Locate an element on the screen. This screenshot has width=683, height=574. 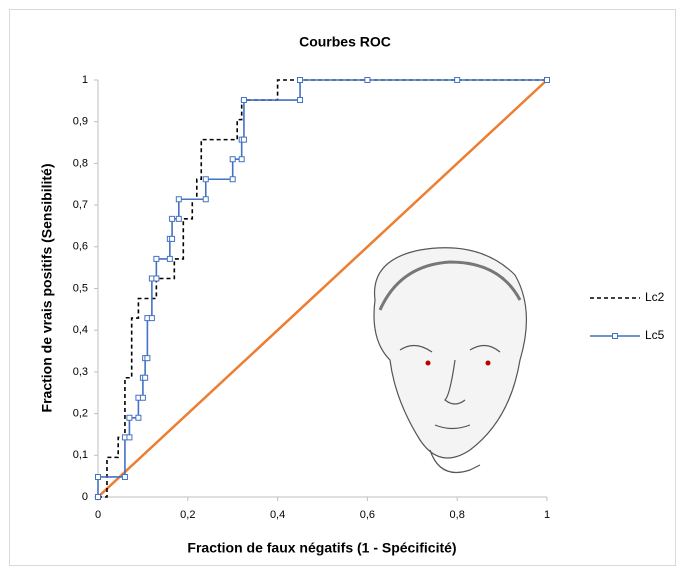
y-tick-label: 0,4 is located at coordinates (80, 330).